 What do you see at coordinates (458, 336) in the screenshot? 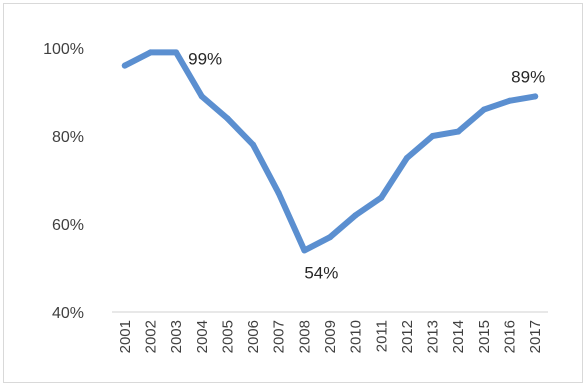
I see `x-tick-label: 2014` at bounding box center [458, 336].